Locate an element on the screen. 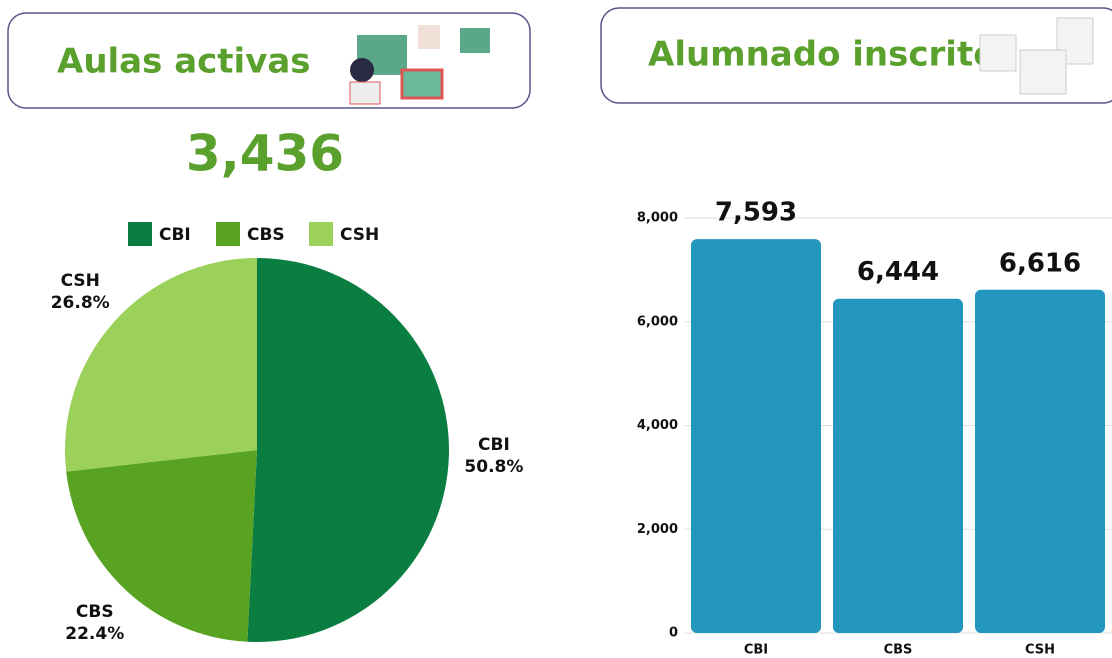 Image resolution: width=1112 pixels, height=658 pixels. data-label-category: CBS is located at coordinates (95, 612).